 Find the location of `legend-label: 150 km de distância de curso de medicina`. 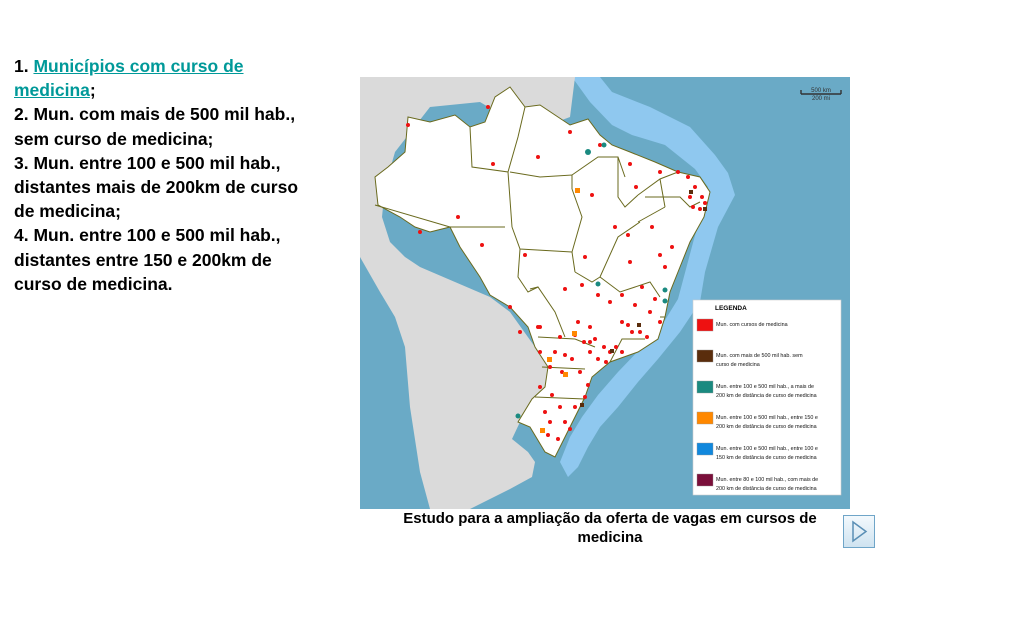

legend-label: 150 km de distância de curso de medicina is located at coordinates (766, 458).